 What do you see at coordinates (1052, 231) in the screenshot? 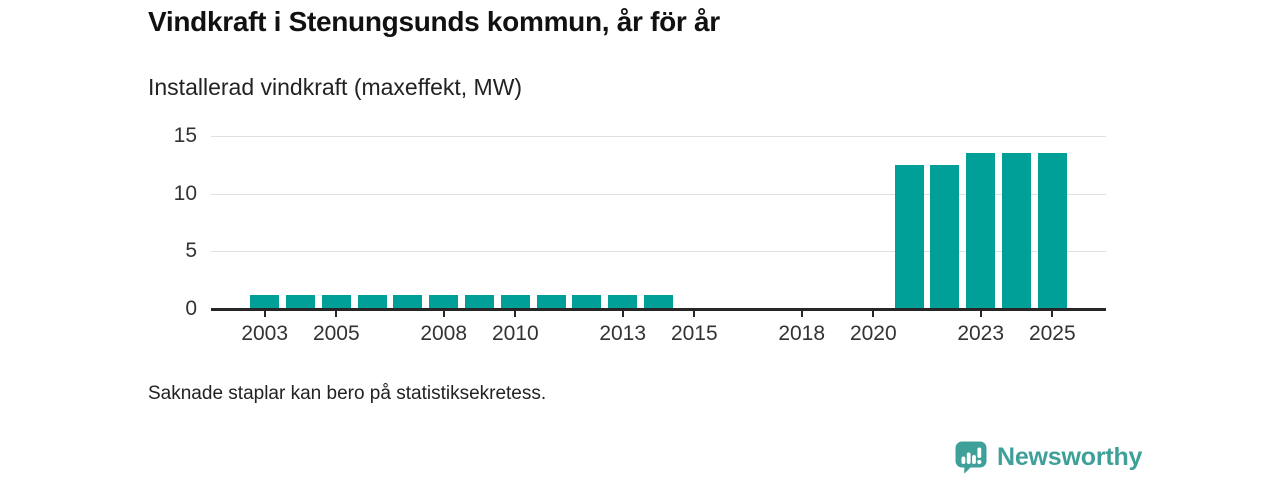
I see `bar-2025` at bounding box center [1052, 231].